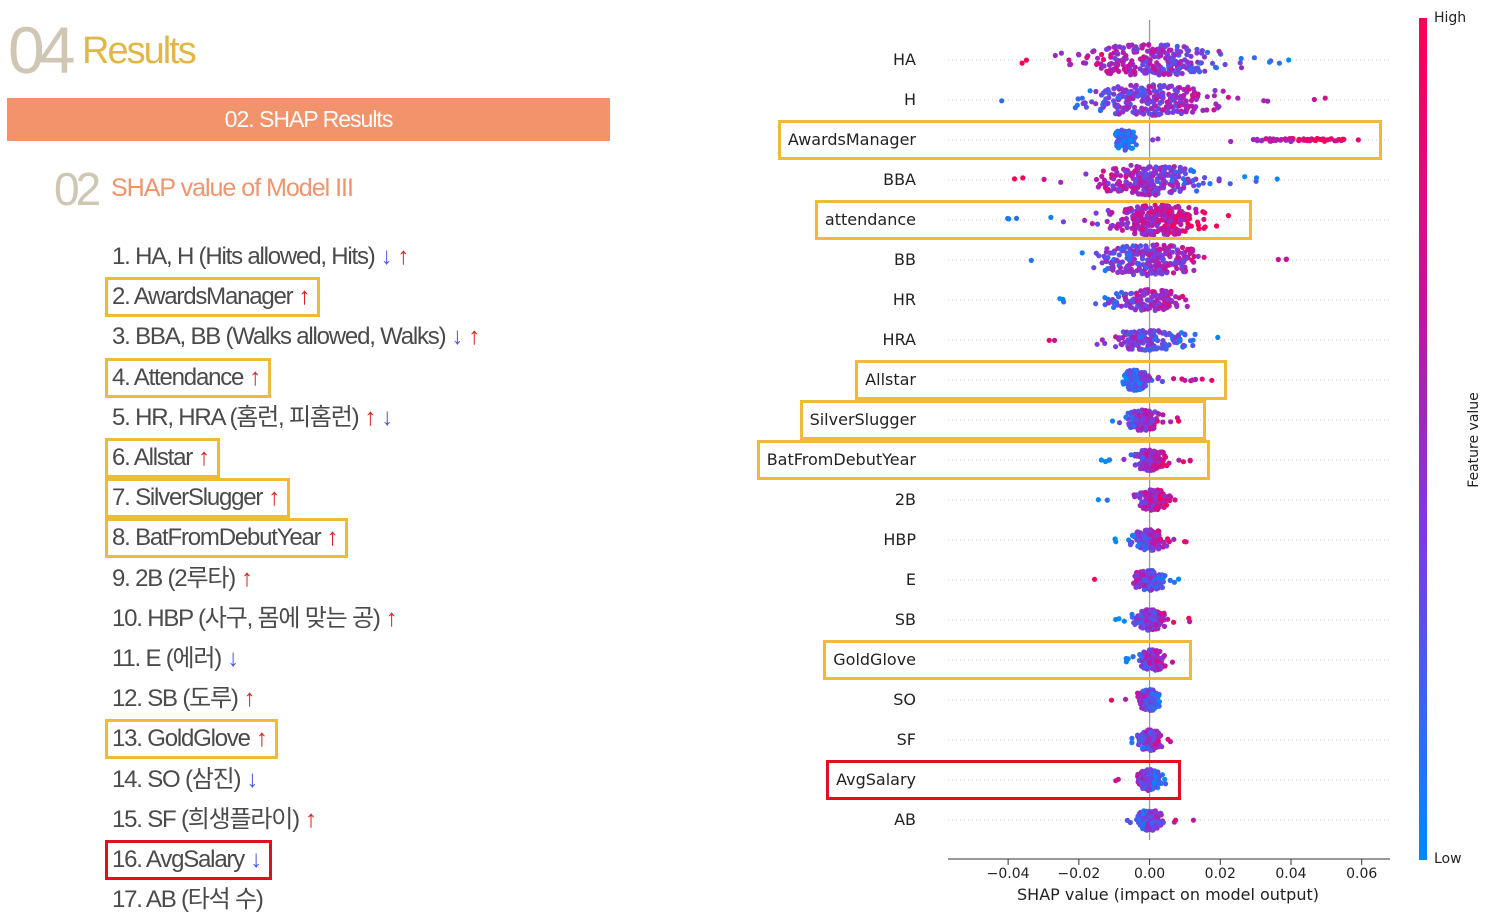 The image size is (1488, 917). I want to click on ranking-item: 10. HBP (사구, 몸에 맞는 공) ↑, so click(255, 619).